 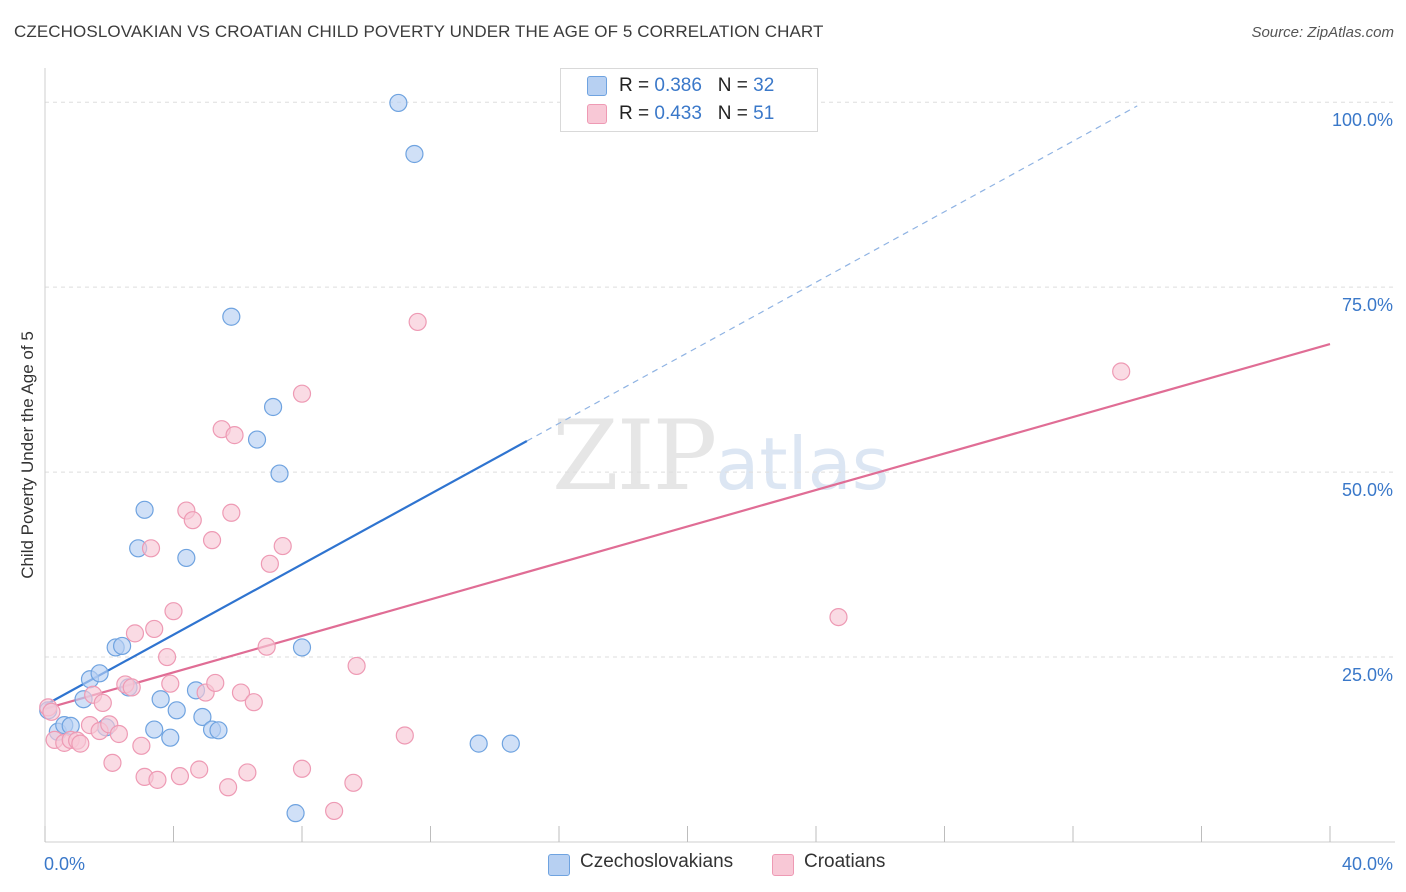 I want to click on legend-swatch-pink, so click(x=597, y=114).